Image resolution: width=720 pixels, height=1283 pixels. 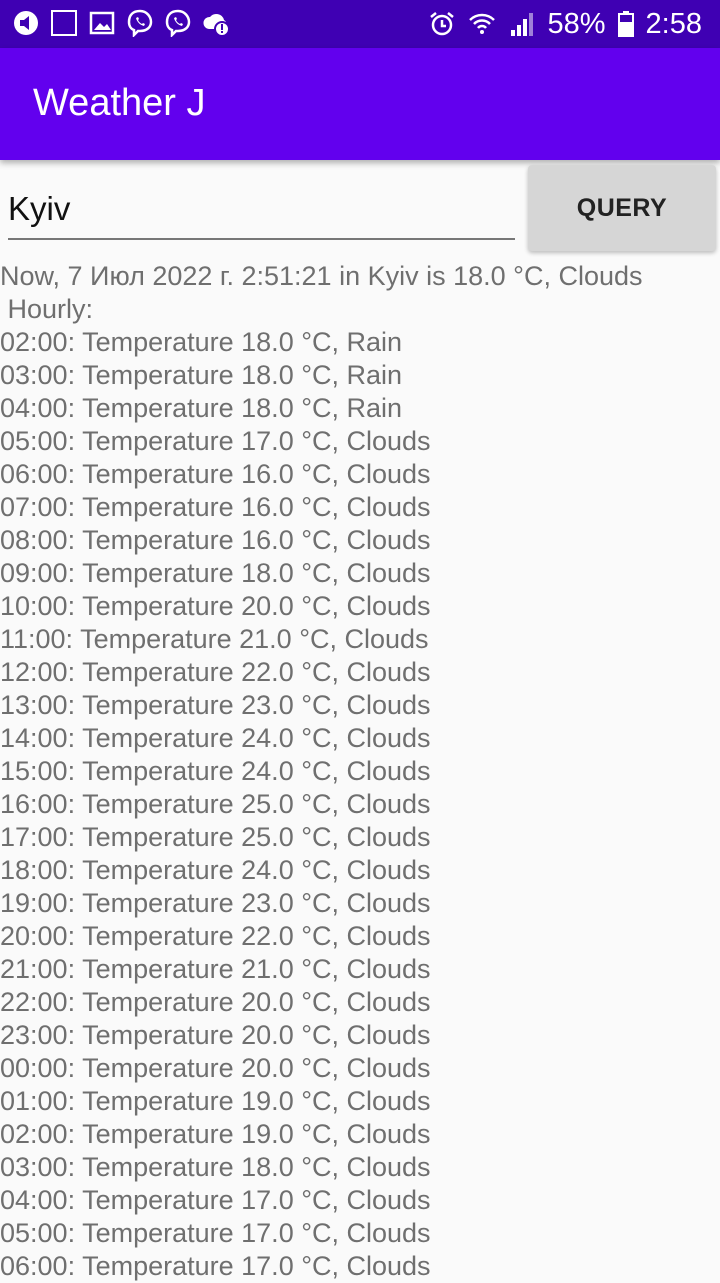 I want to click on hourly-row: 10:00: Temperature 20.0 °C, Clouds, so click(x=215, y=606).